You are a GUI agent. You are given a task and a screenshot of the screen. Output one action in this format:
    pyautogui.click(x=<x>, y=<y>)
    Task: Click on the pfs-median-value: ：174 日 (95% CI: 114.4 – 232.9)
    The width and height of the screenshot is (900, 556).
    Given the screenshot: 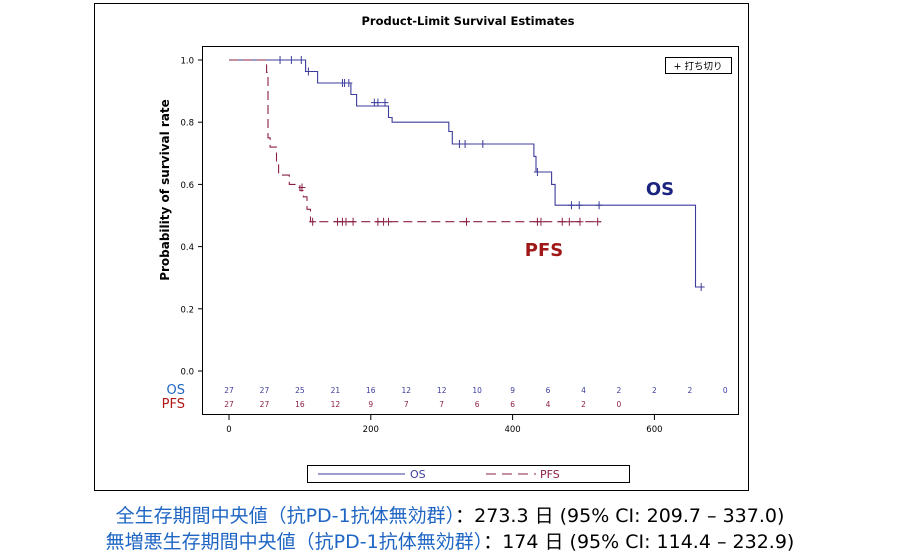 What is the action you would take?
    pyautogui.click(x=639, y=542)
    